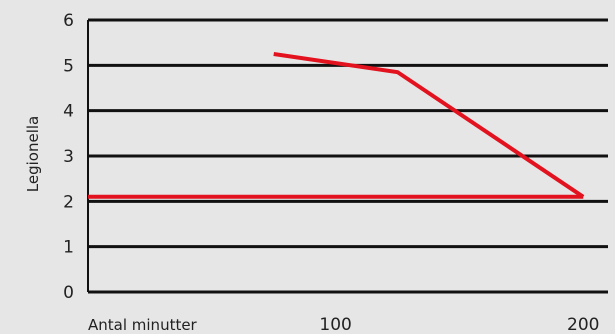 Image resolution: width=615 pixels, height=334 pixels. I want to click on x-tick-label-100: 100, so click(335, 324).